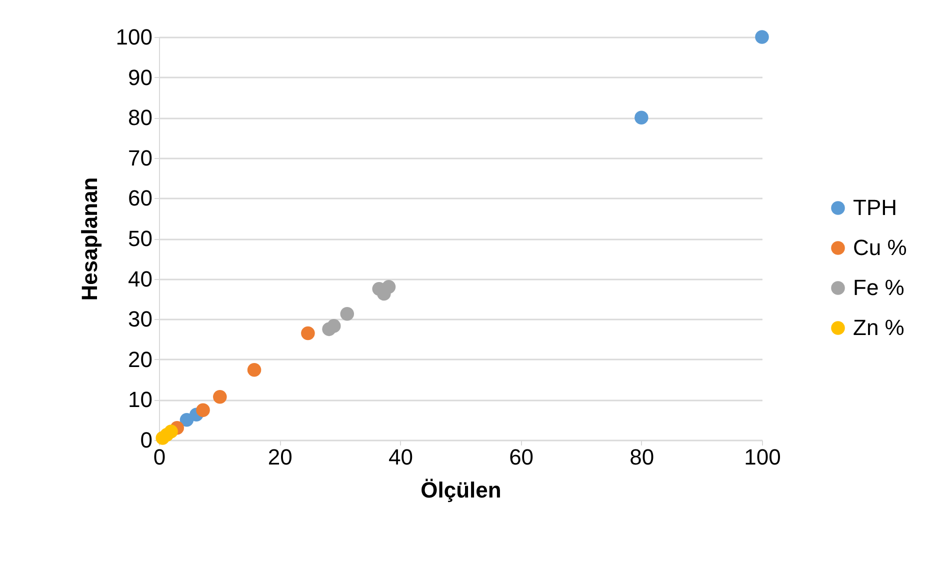 Image resolution: width=940 pixels, height=578 pixels. I want to click on y-tick-label: 50, so click(140, 238).